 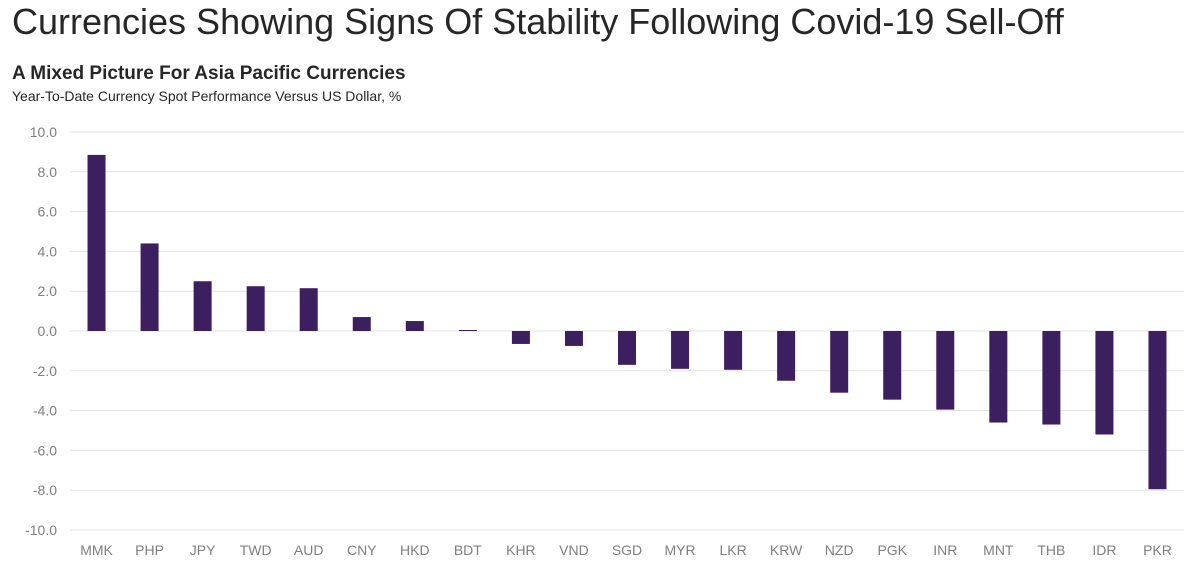 What do you see at coordinates (945, 370) in the screenshot?
I see `bar-inr` at bounding box center [945, 370].